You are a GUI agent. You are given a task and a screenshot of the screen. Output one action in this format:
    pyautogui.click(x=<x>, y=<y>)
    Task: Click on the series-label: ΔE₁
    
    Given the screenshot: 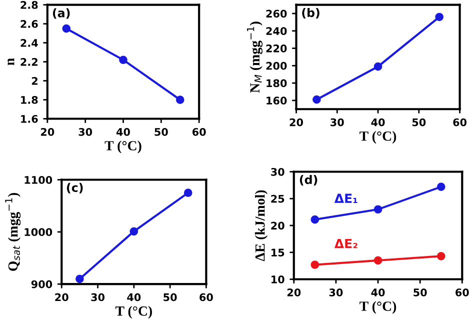 What is the action you would take?
    pyautogui.click(x=346, y=198)
    